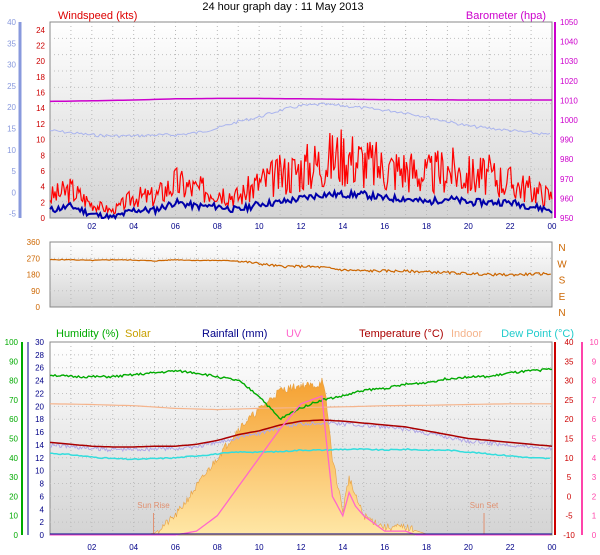 Image resolution: width=600 pixels, height=555 pixels. Describe the element at coordinates (97, 16) in the screenshot. I see `windspeed-label: Windspeed (kts)` at that location.